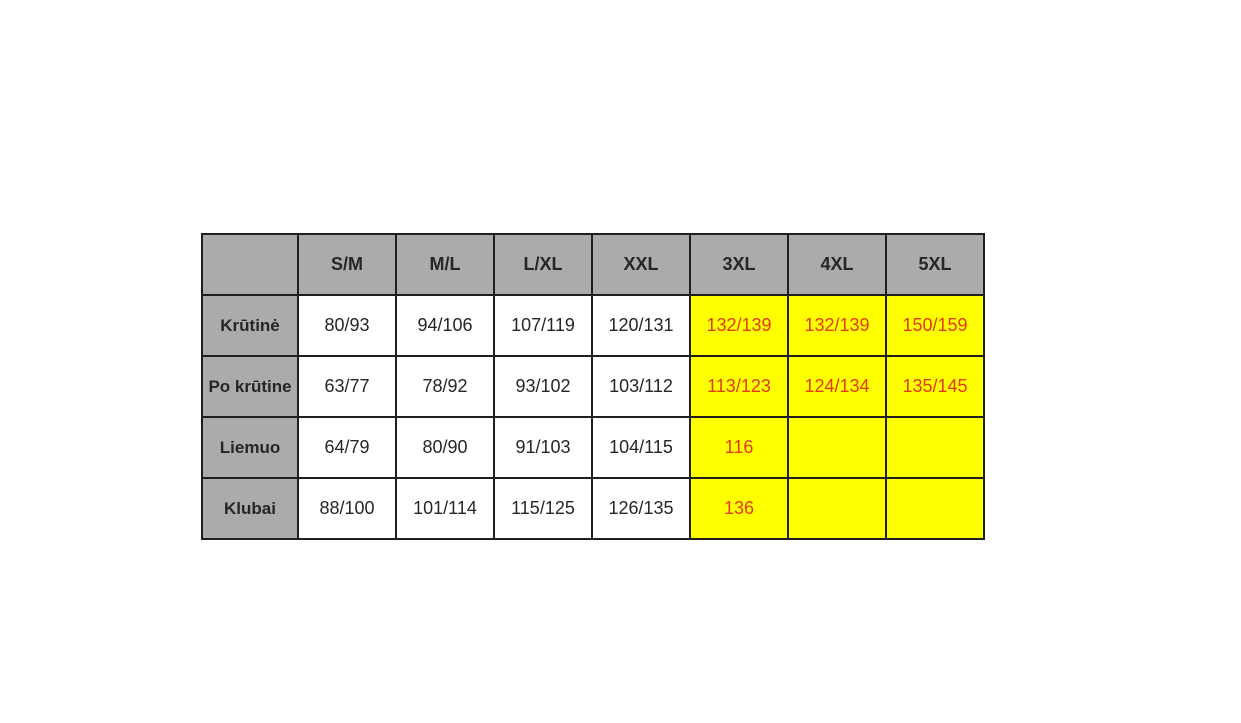  I want to click on value-cell: 107/119, so click(543, 325).